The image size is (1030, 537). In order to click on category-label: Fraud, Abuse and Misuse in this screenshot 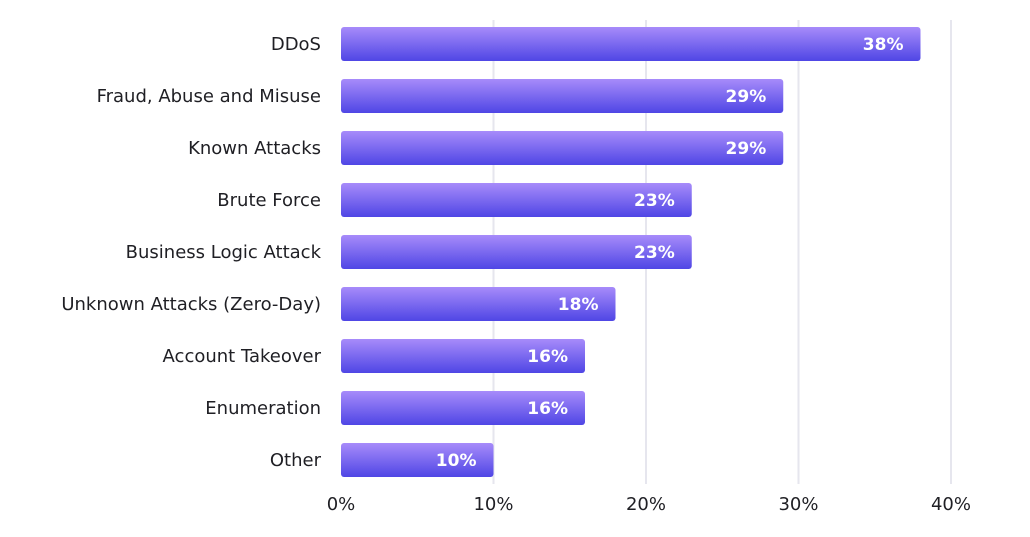, I will do `click(209, 96)`.